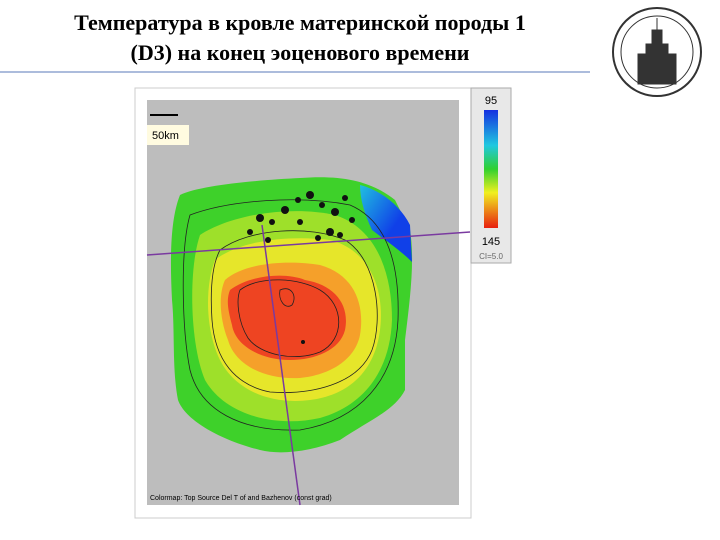  Describe the element at coordinates (300, 52) in the screenshot. I see `title-line: (D3) на конец эоценового времени` at that location.